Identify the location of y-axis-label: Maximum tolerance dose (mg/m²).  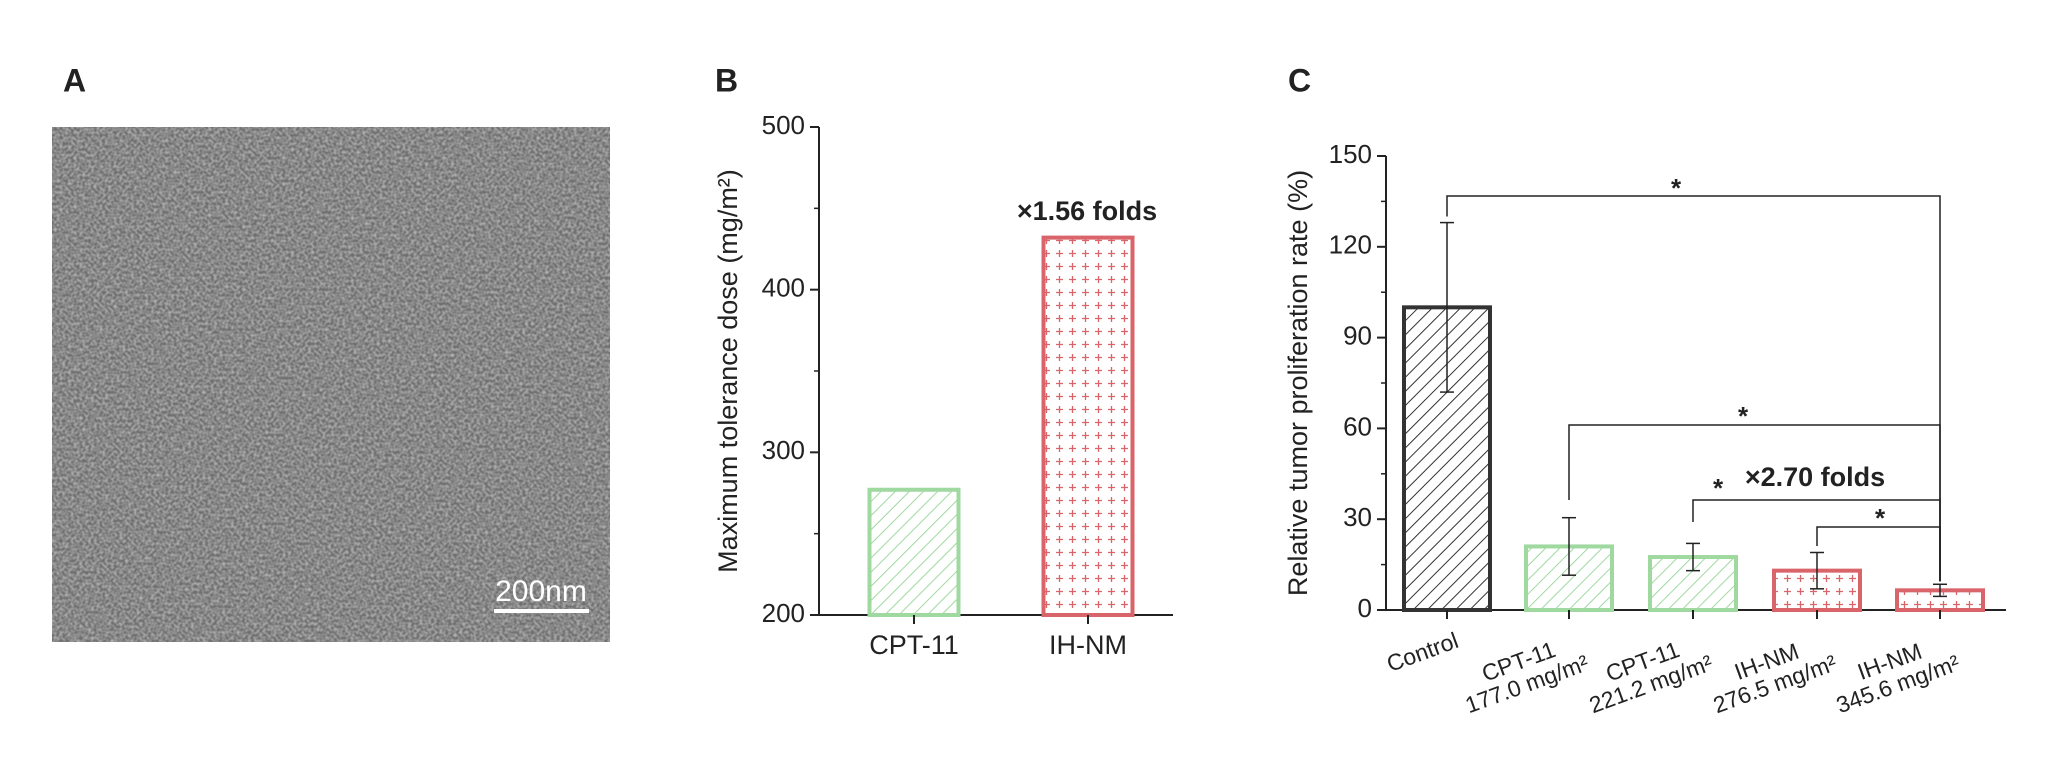
(728, 371).